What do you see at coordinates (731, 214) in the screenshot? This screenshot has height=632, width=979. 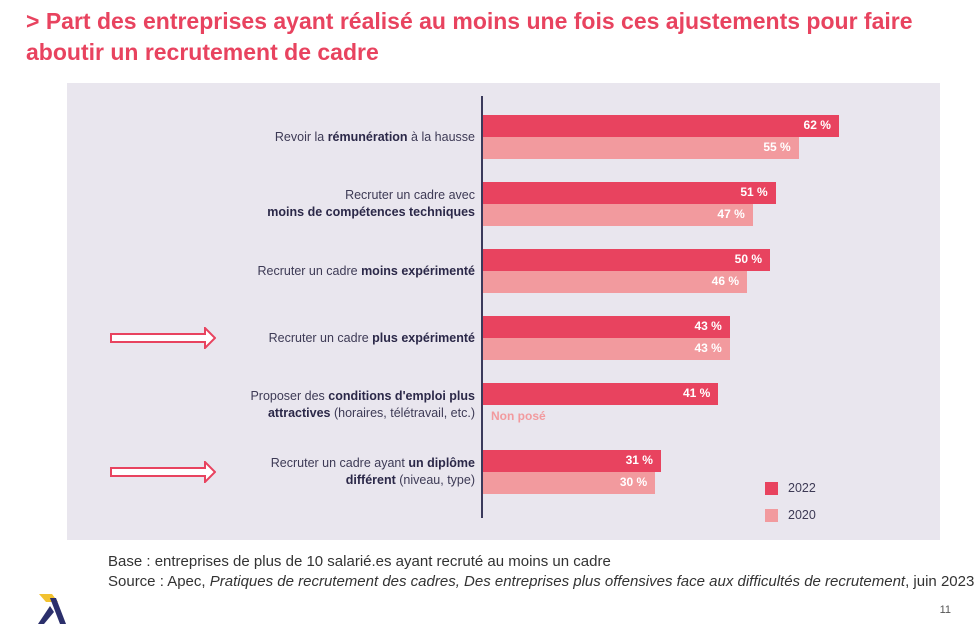 I see `data-label: 47 %` at bounding box center [731, 214].